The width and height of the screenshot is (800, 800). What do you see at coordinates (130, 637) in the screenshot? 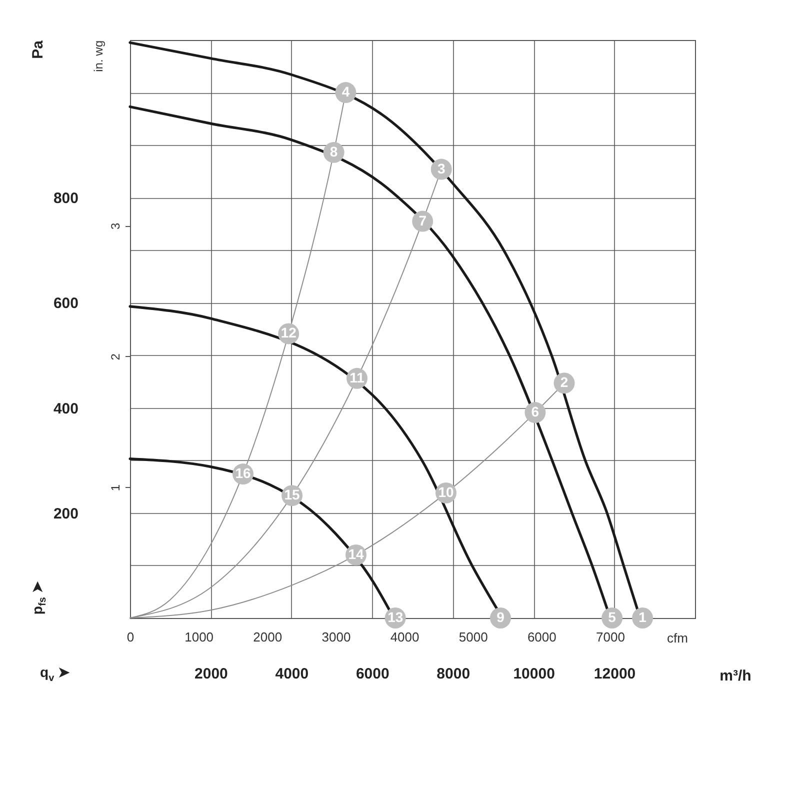
I see `x2-tick-label: 0` at bounding box center [130, 637].